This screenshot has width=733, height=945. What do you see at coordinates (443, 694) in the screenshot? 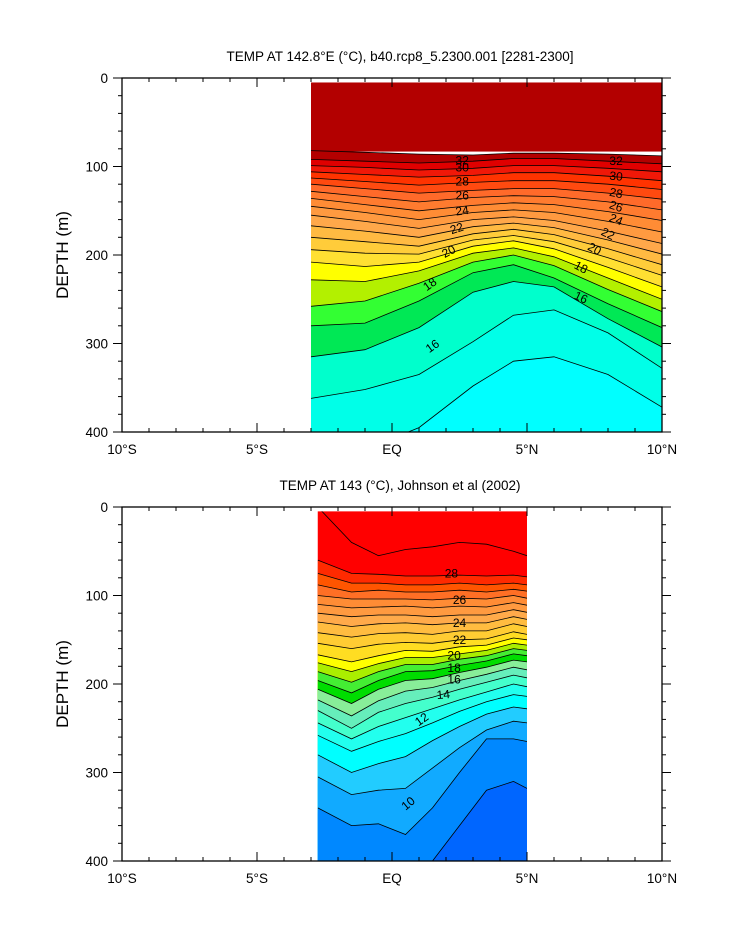
I see `contour-label: 14` at bounding box center [443, 694].